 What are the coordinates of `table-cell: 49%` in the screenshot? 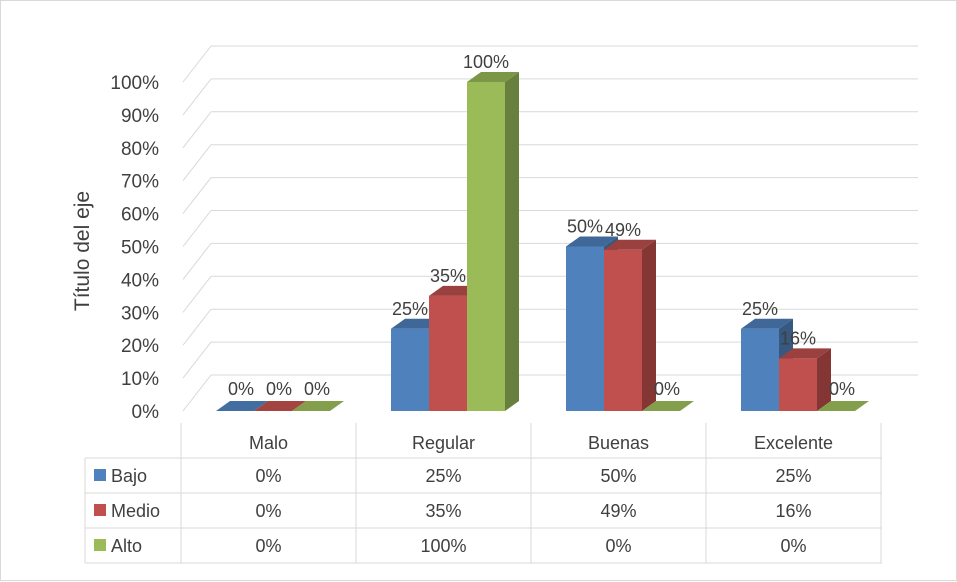 It's located at (618, 511).